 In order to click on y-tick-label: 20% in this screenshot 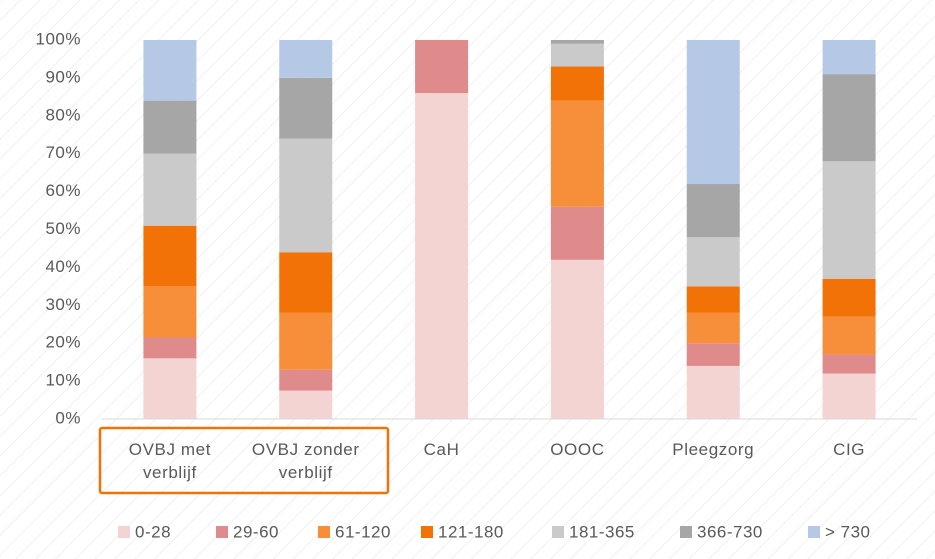, I will do `click(63, 342)`.